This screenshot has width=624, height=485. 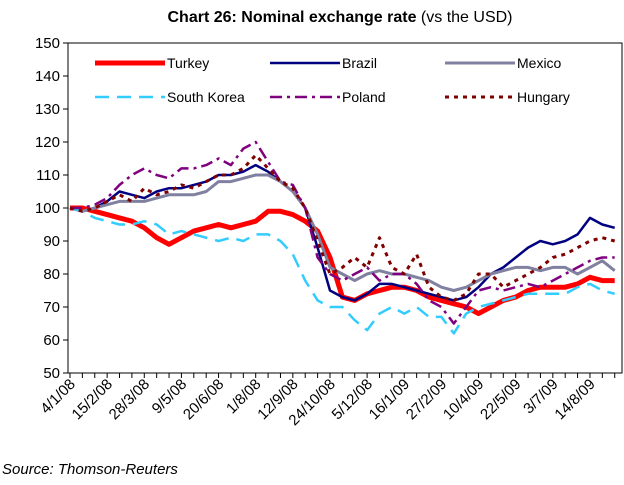 What do you see at coordinates (359, 63) in the screenshot?
I see `legend-label: Brazil` at bounding box center [359, 63].